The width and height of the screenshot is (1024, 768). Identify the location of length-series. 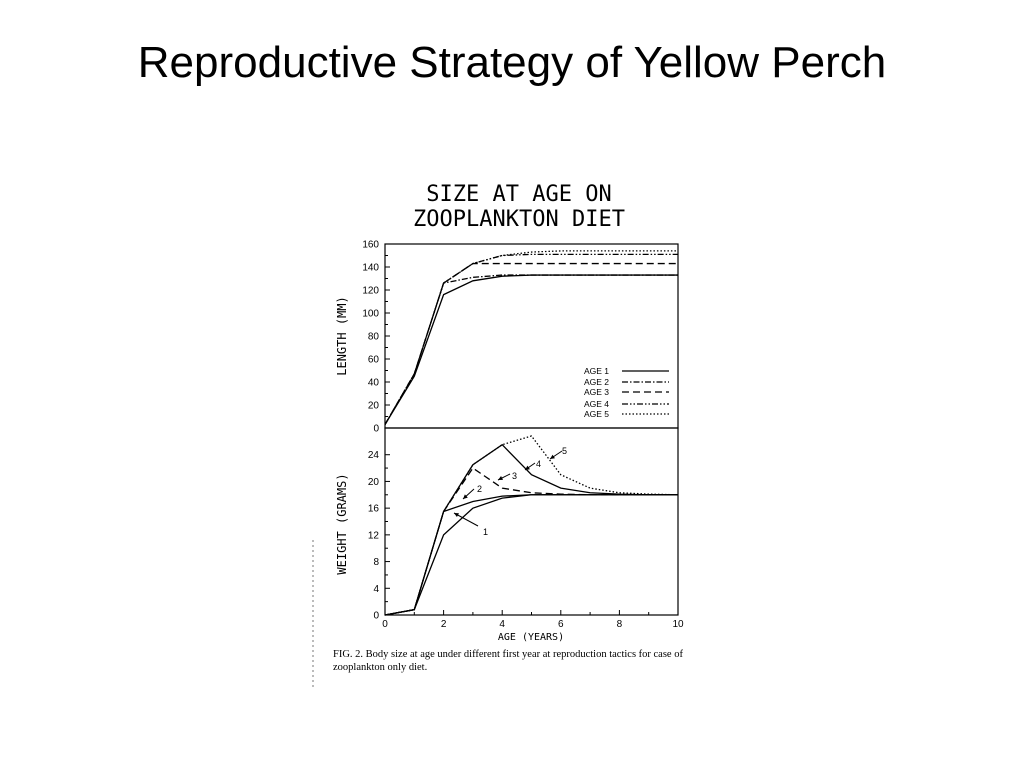
(531, 337).